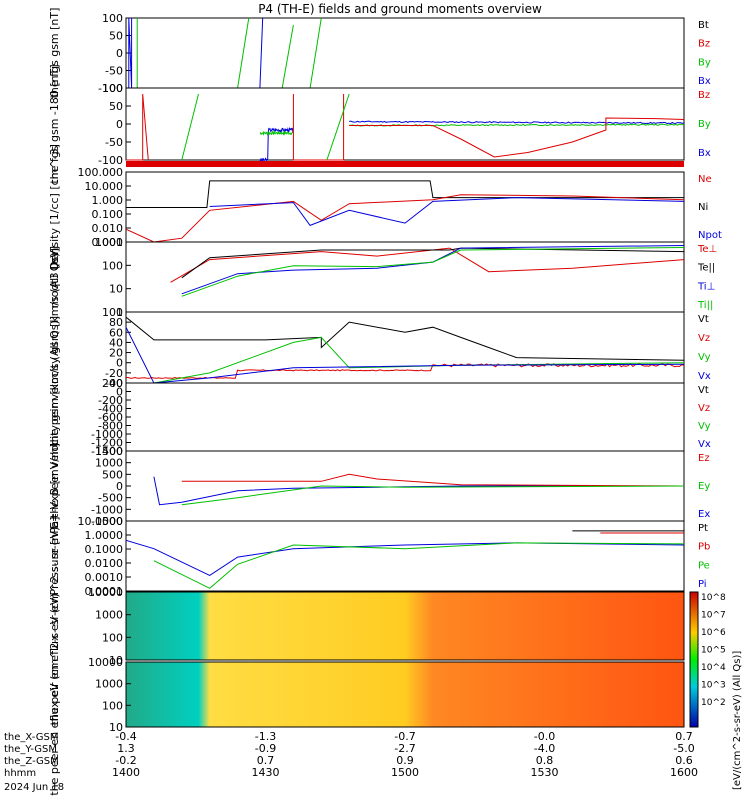 This screenshot has height=800, width=750. What do you see at coordinates (104, 563) in the screenshot?
I see `y-tick-label: 0.0100` at bounding box center [104, 563].